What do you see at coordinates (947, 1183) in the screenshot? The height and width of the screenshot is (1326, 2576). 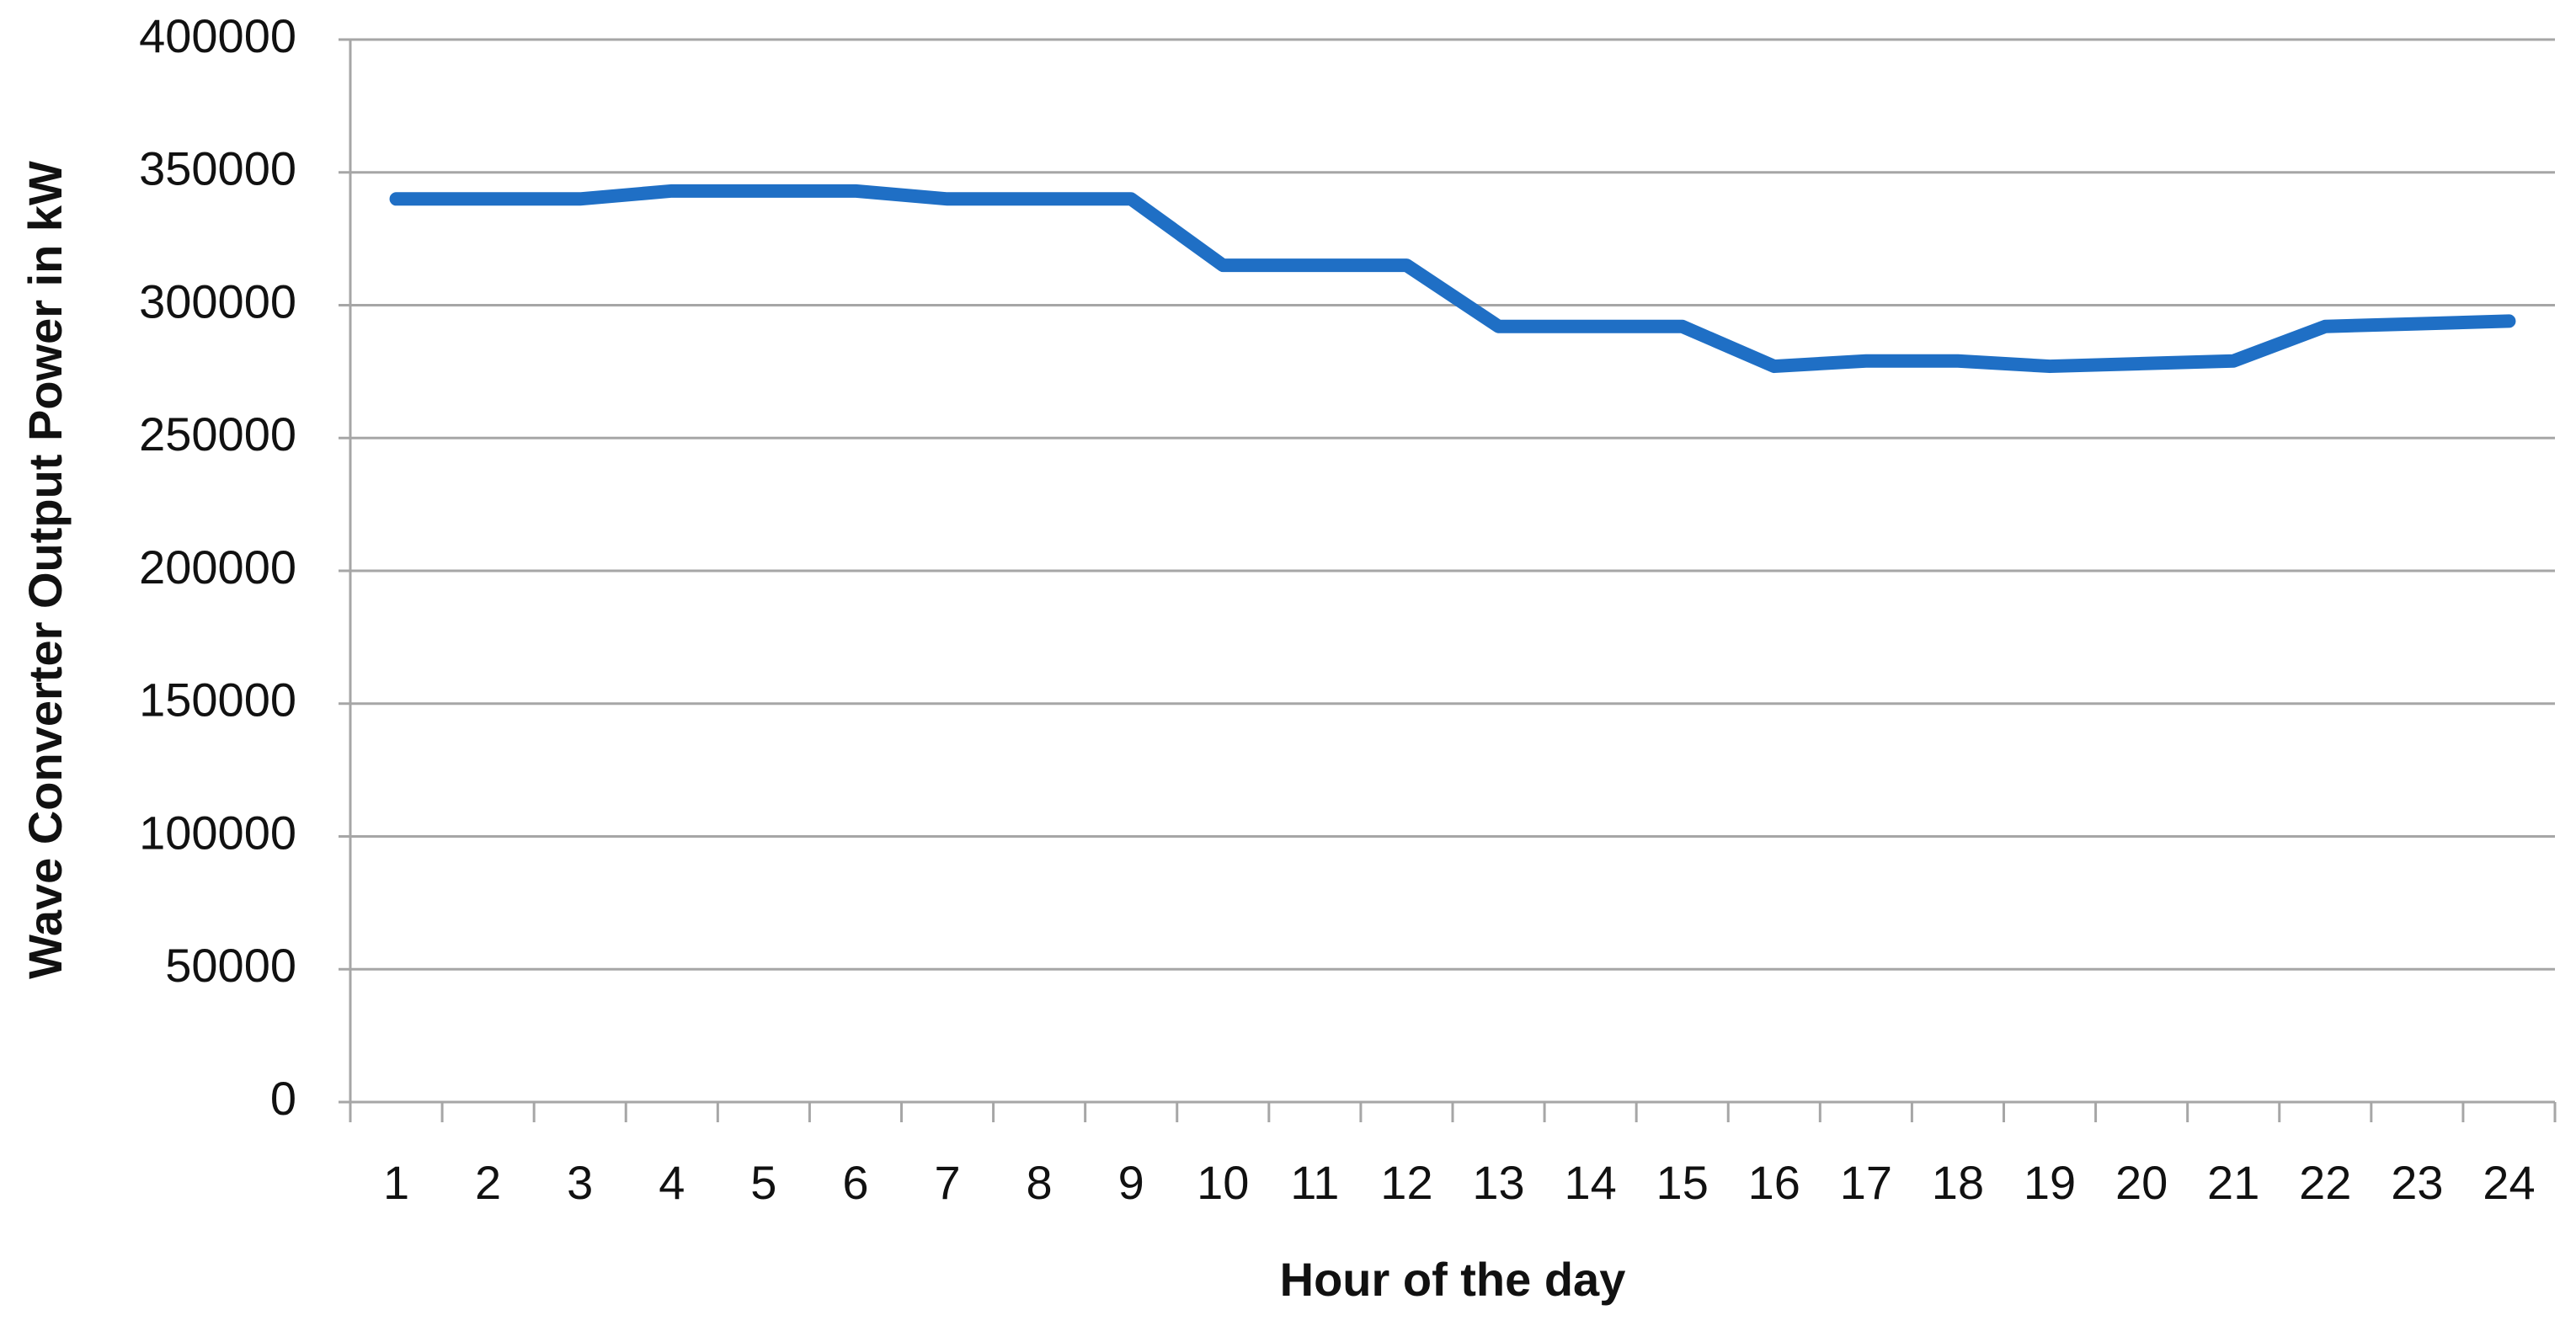 I see `x-tick-label: 7` at bounding box center [947, 1183].